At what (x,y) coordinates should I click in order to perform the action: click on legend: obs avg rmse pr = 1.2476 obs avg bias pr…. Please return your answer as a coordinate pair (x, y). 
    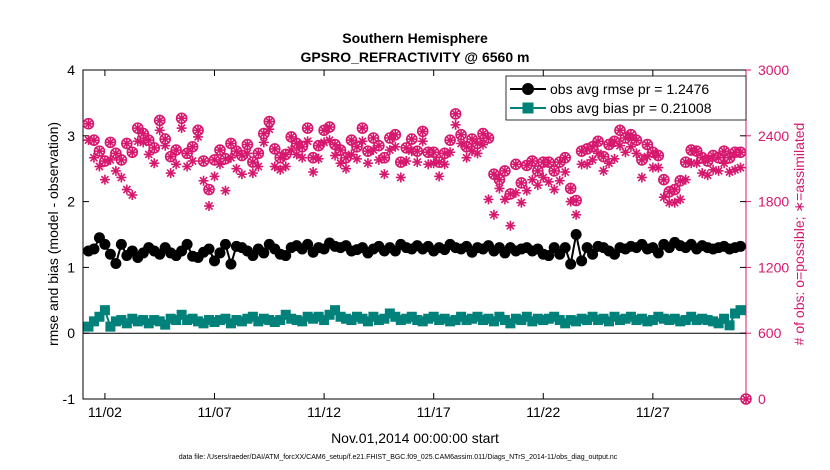
    Looking at the image, I should click on (626, 98).